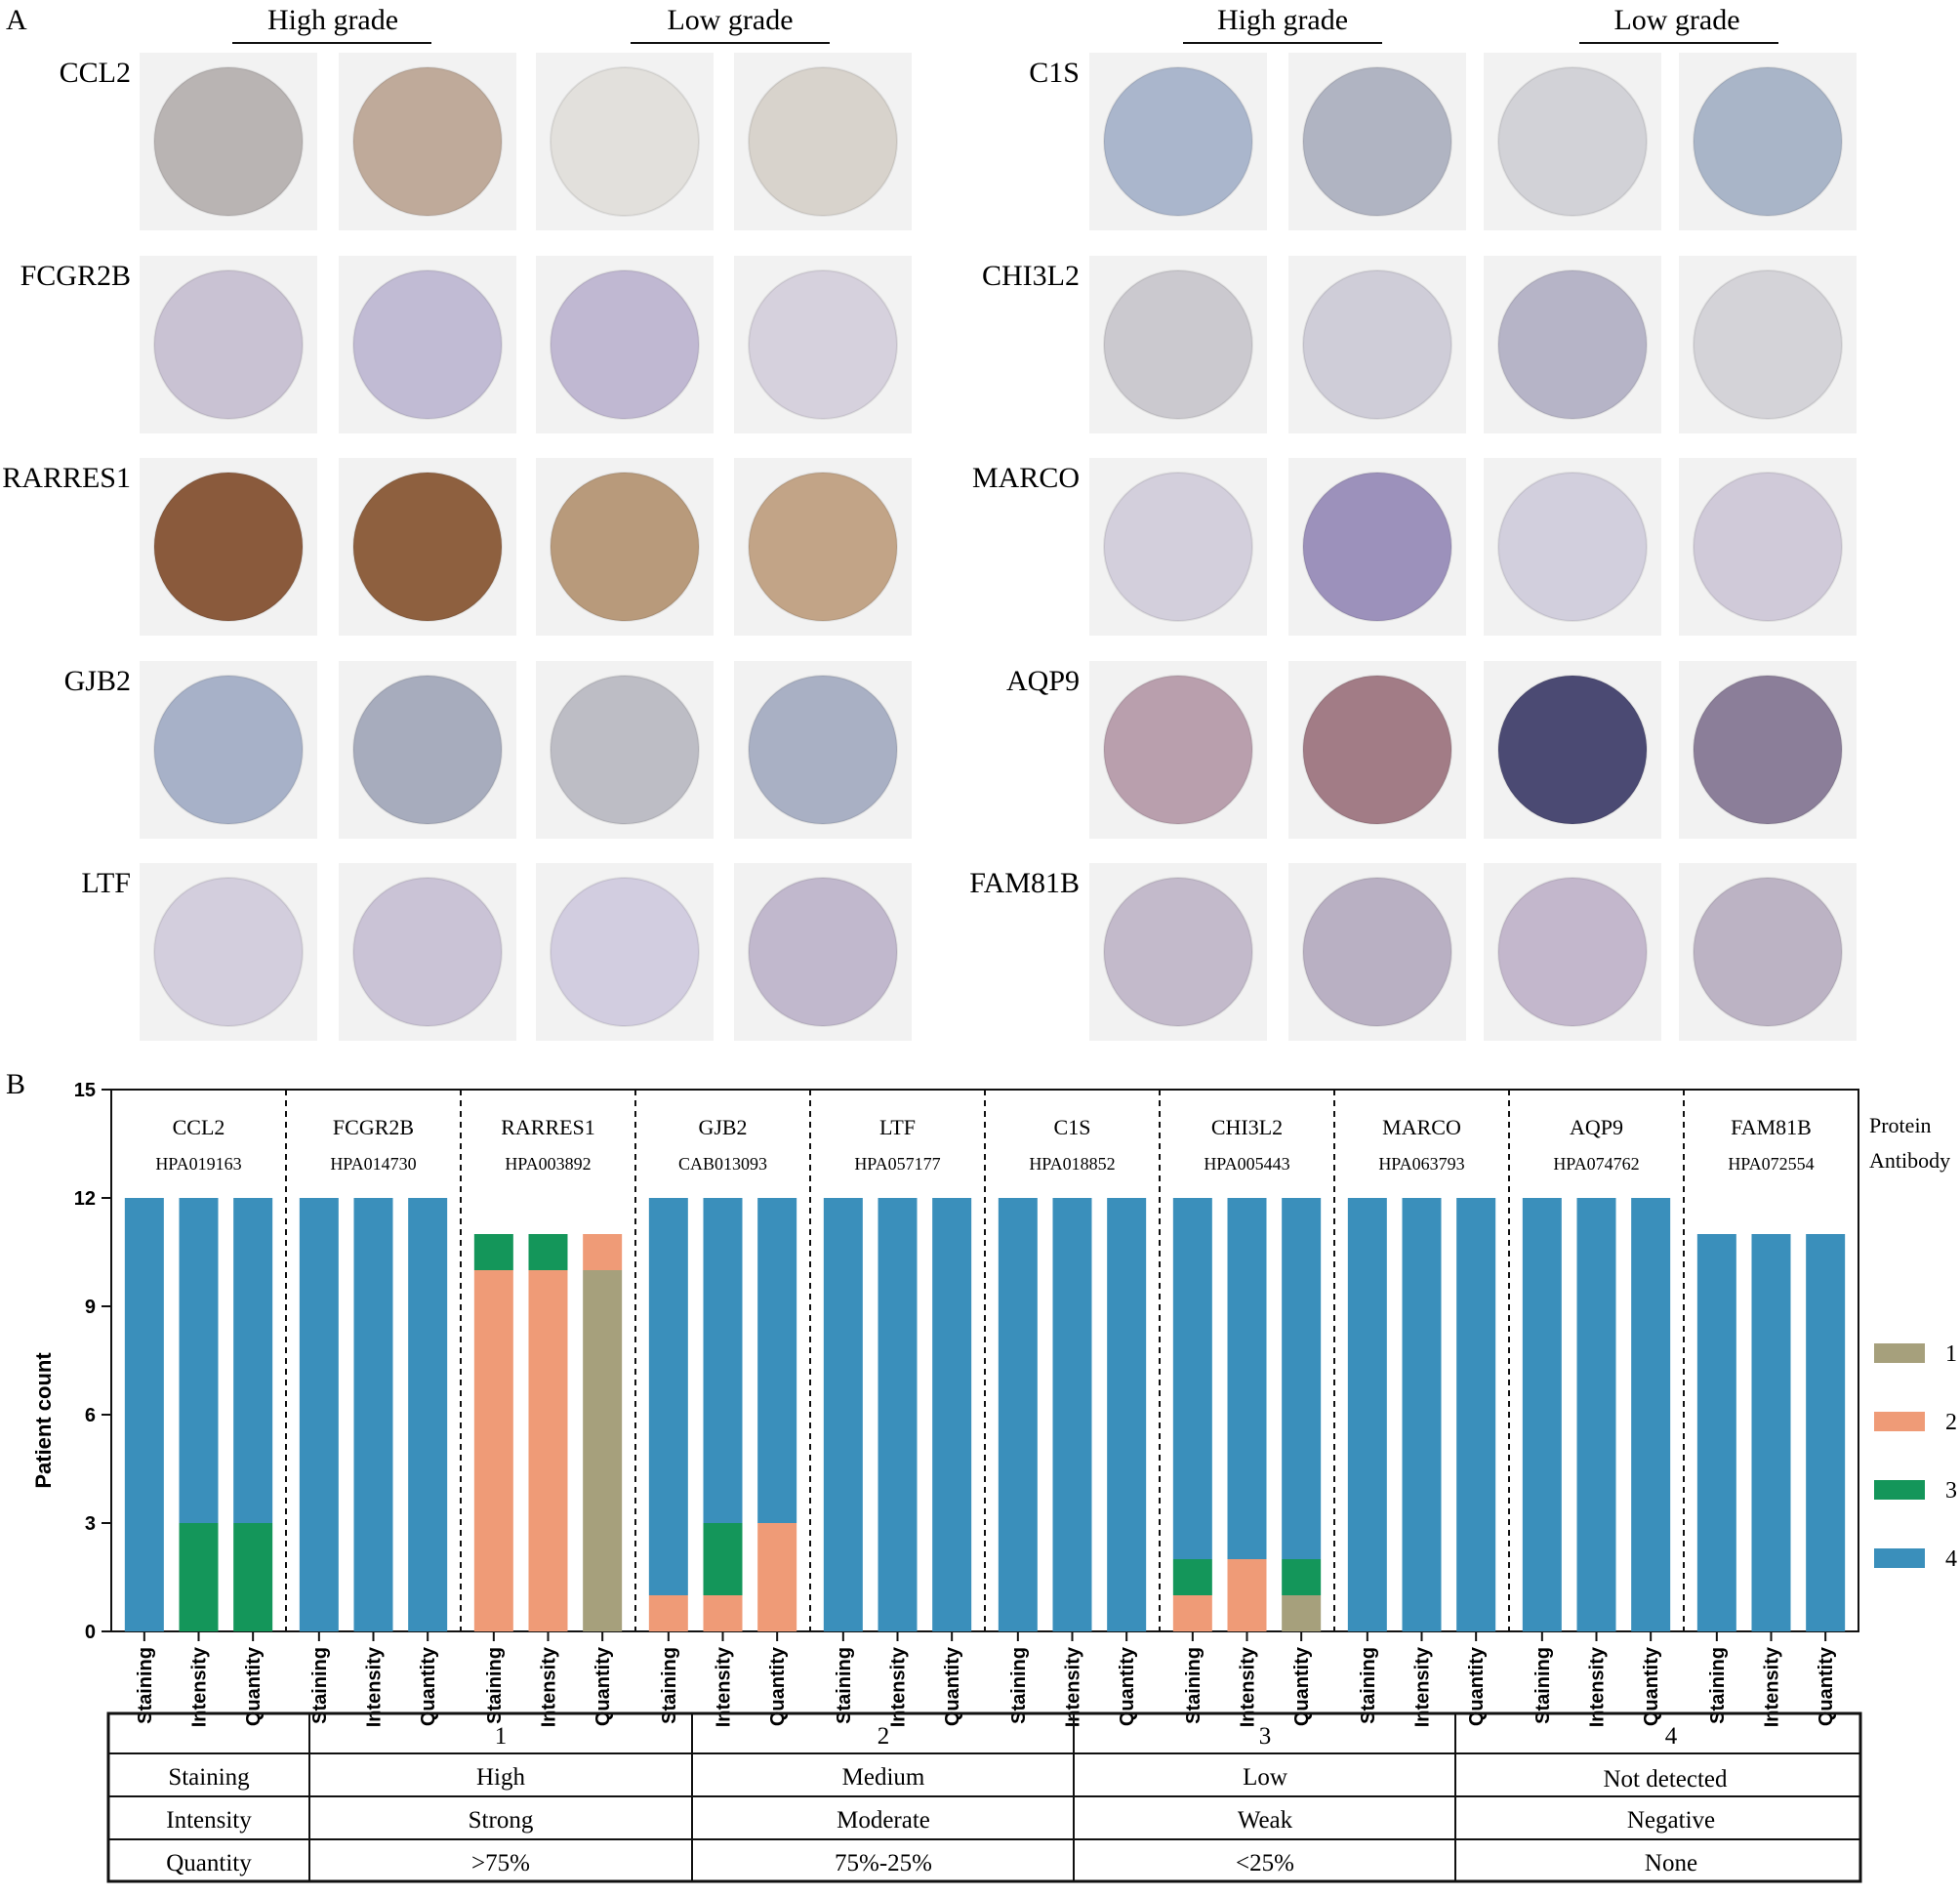  What do you see at coordinates (884, 1820) in the screenshot?
I see `table-cell: Moderate` at bounding box center [884, 1820].